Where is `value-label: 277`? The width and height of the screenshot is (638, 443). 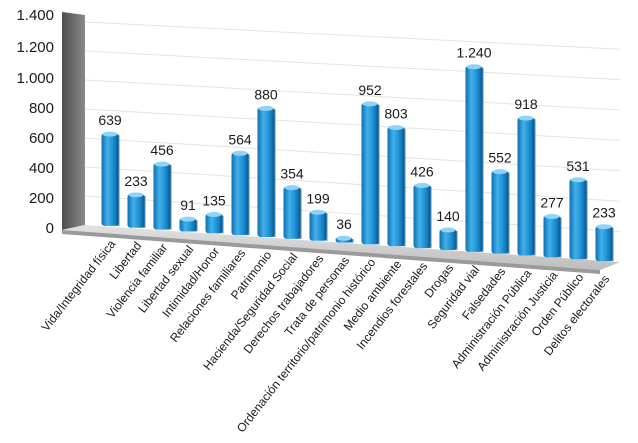
value-label: 277 is located at coordinates (552, 203).